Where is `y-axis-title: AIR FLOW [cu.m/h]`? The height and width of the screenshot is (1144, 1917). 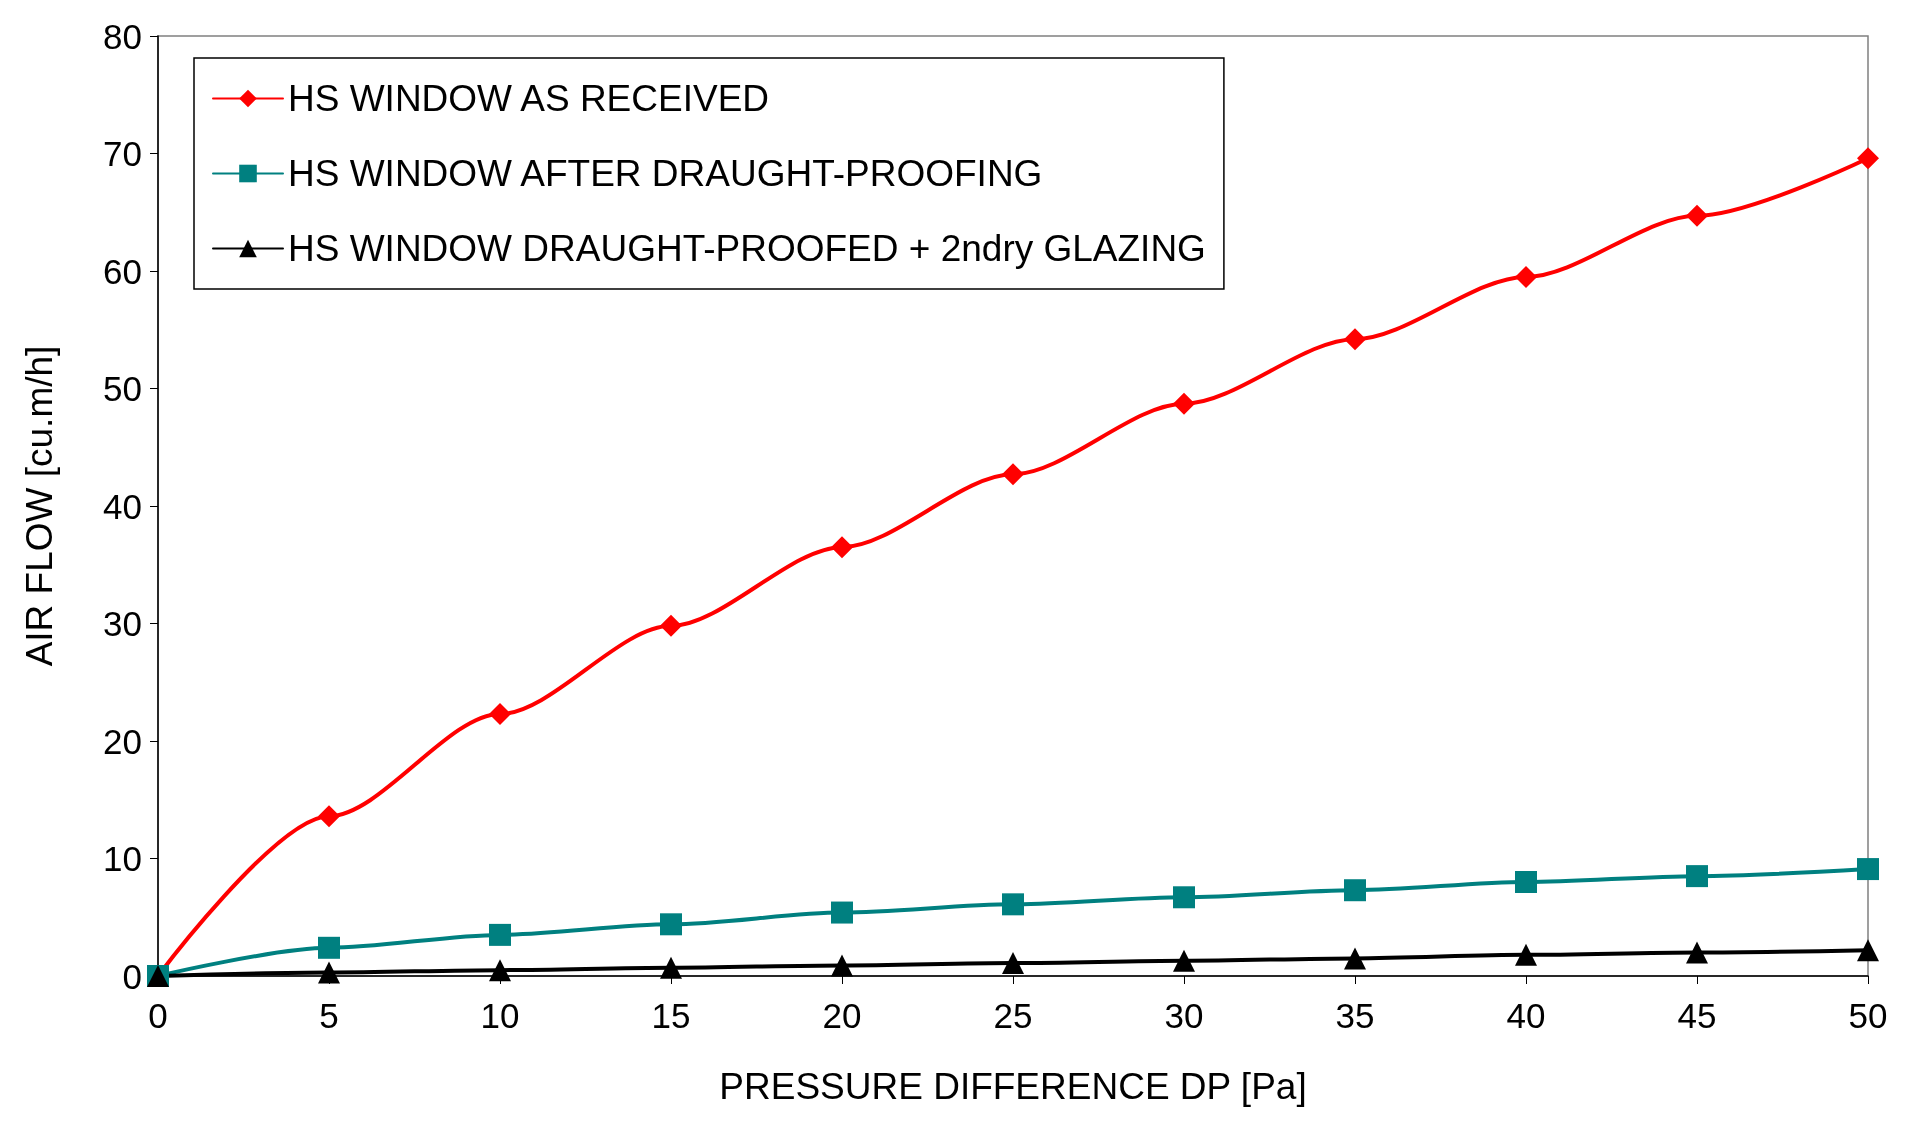 y-axis-title: AIR FLOW [cu.m/h] is located at coordinates (39, 506).